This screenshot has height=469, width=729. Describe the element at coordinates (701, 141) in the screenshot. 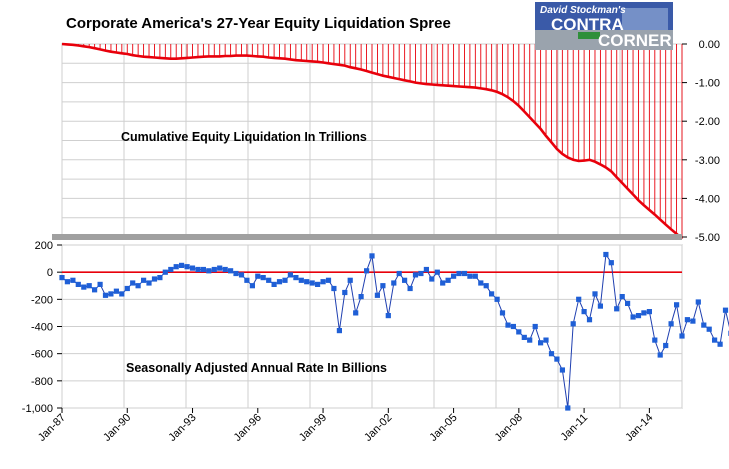

I see `top-y-axis-ticks: 0.00 -1.00 -2.00 -3.00 -4.00 -5.00` at that location.